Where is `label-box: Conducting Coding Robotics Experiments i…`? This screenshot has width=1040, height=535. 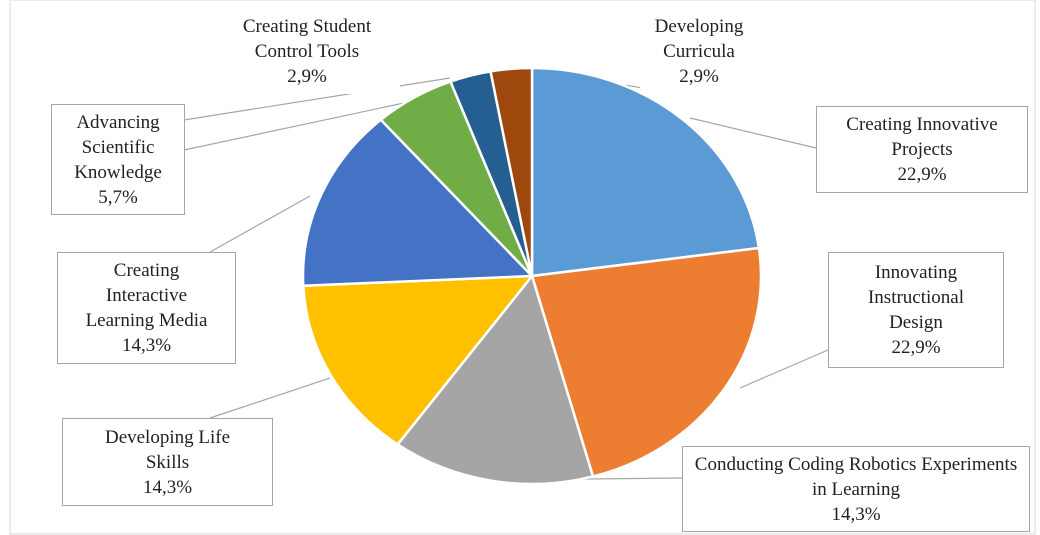 label-box: Conducting Coding Robotics Experiments i… is located at coordinates (856, 489).